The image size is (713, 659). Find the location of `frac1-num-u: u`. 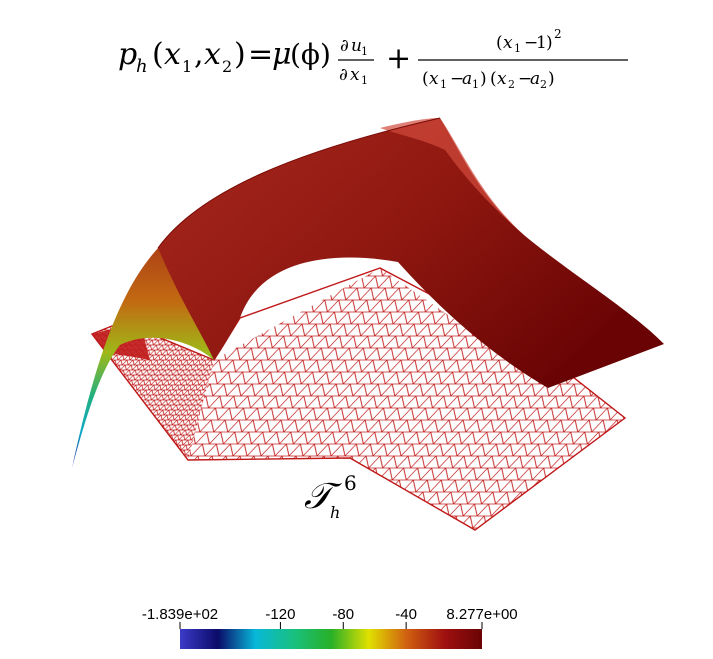

frac1-num-u: u is located at coordinates (356, 46).